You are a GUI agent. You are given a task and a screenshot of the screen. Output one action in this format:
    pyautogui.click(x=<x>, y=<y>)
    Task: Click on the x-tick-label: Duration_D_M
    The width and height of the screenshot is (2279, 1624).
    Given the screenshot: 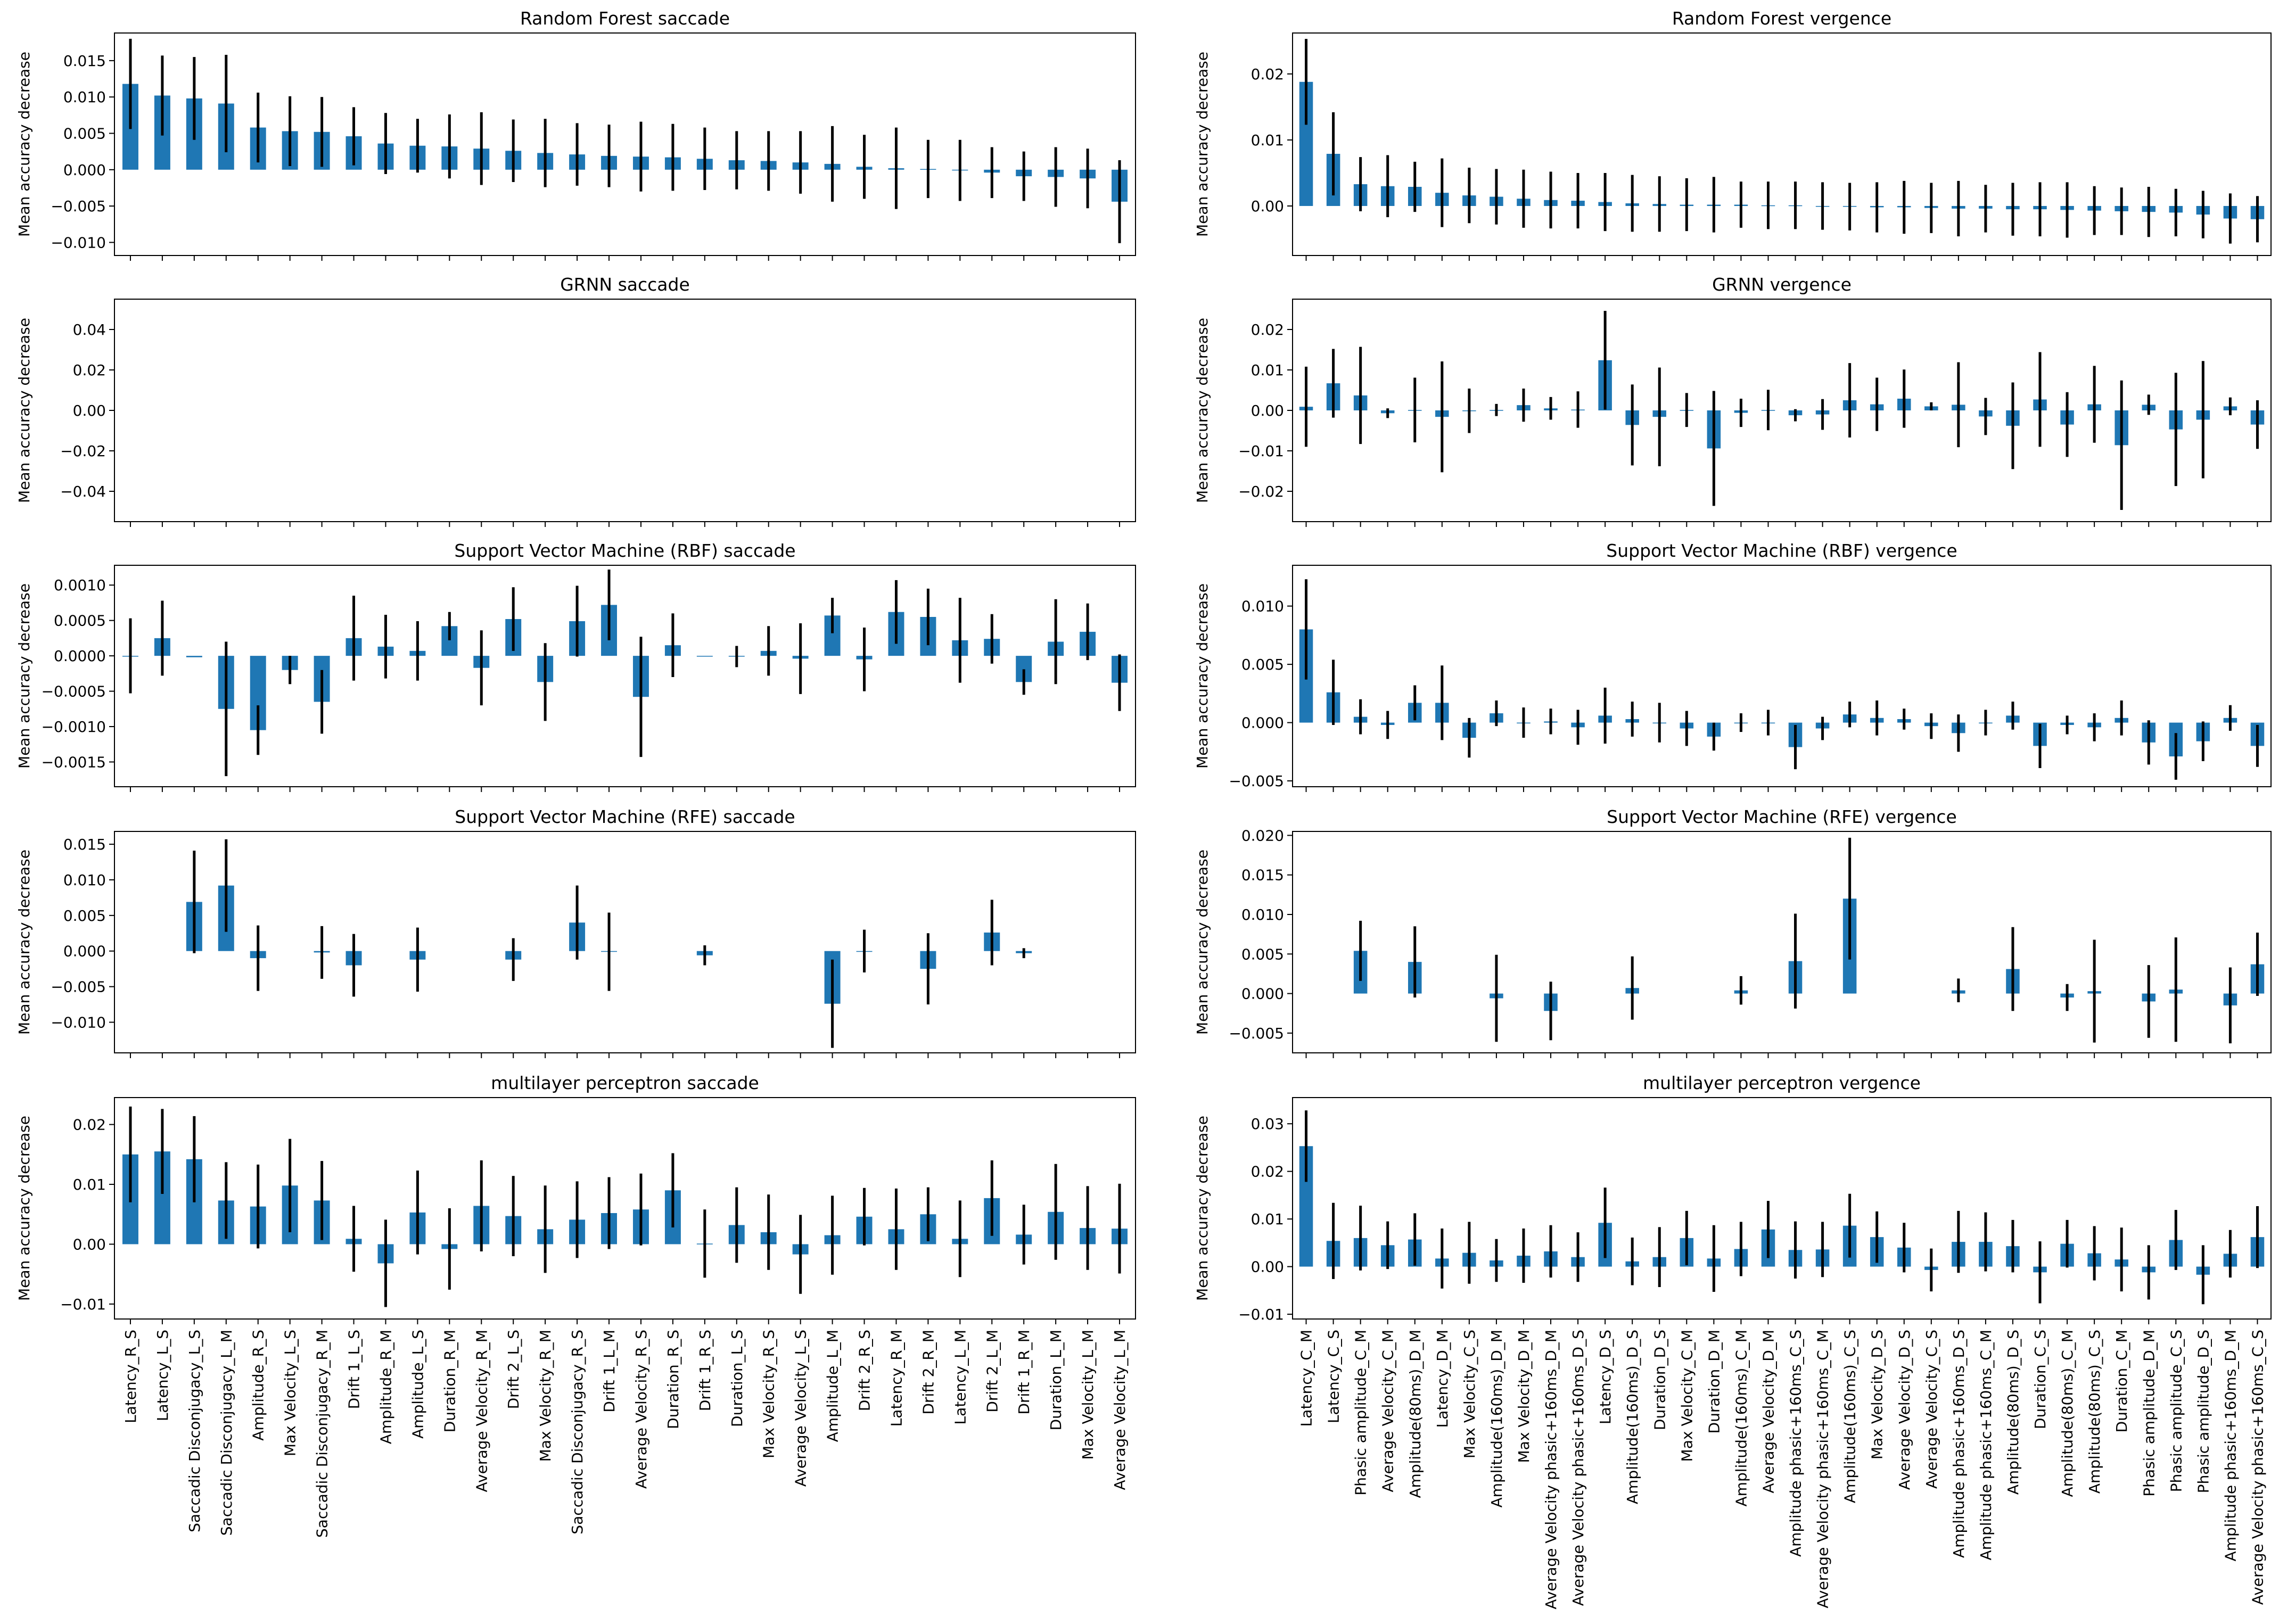 What is the action you would take?
    pyautogui.click(x=1714, y=1381)
    